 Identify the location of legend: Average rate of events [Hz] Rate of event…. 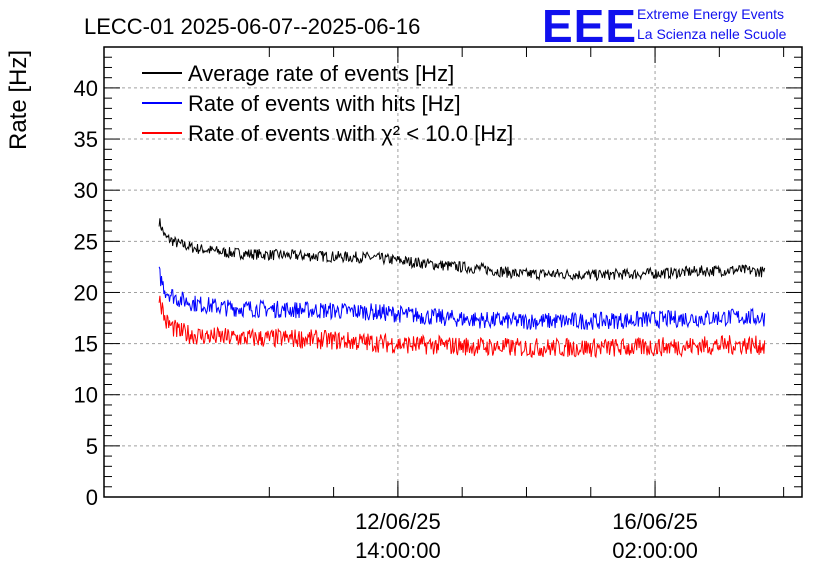
(327, 103).